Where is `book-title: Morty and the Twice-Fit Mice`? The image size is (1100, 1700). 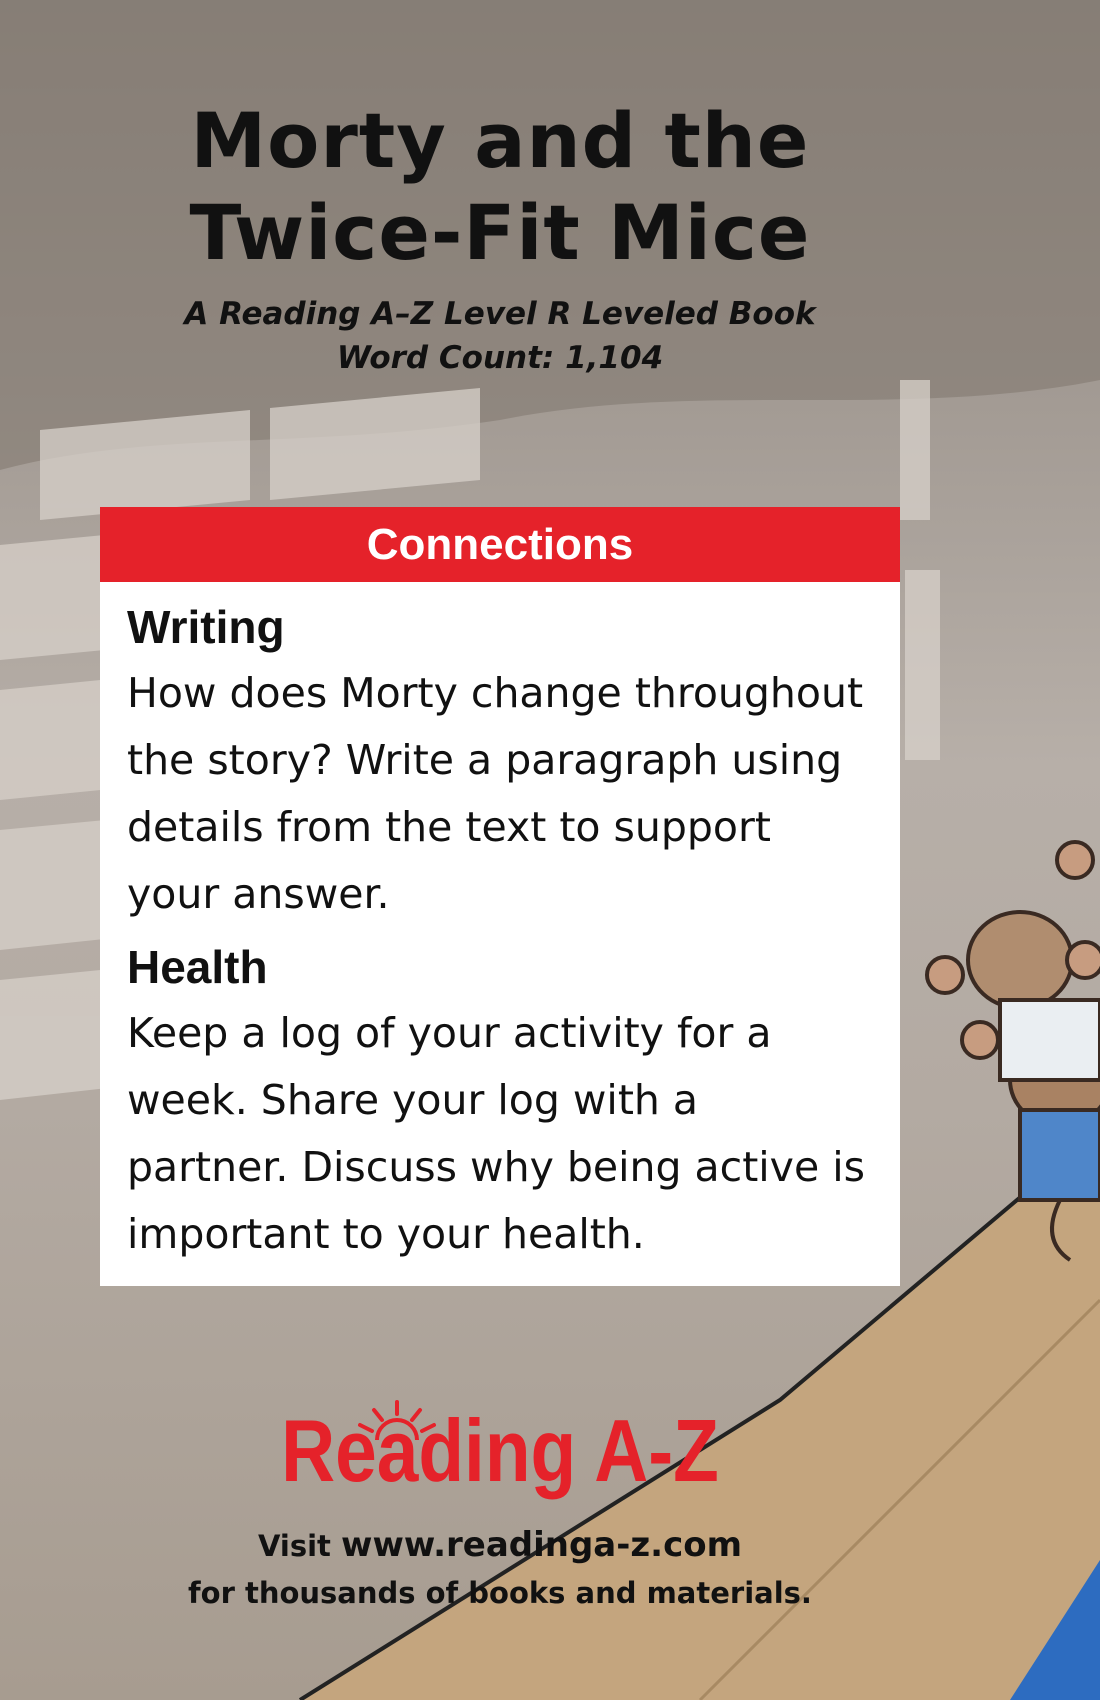
book-title: Morty and the Twice-Fit Mice is located at coordinates (500, 187).